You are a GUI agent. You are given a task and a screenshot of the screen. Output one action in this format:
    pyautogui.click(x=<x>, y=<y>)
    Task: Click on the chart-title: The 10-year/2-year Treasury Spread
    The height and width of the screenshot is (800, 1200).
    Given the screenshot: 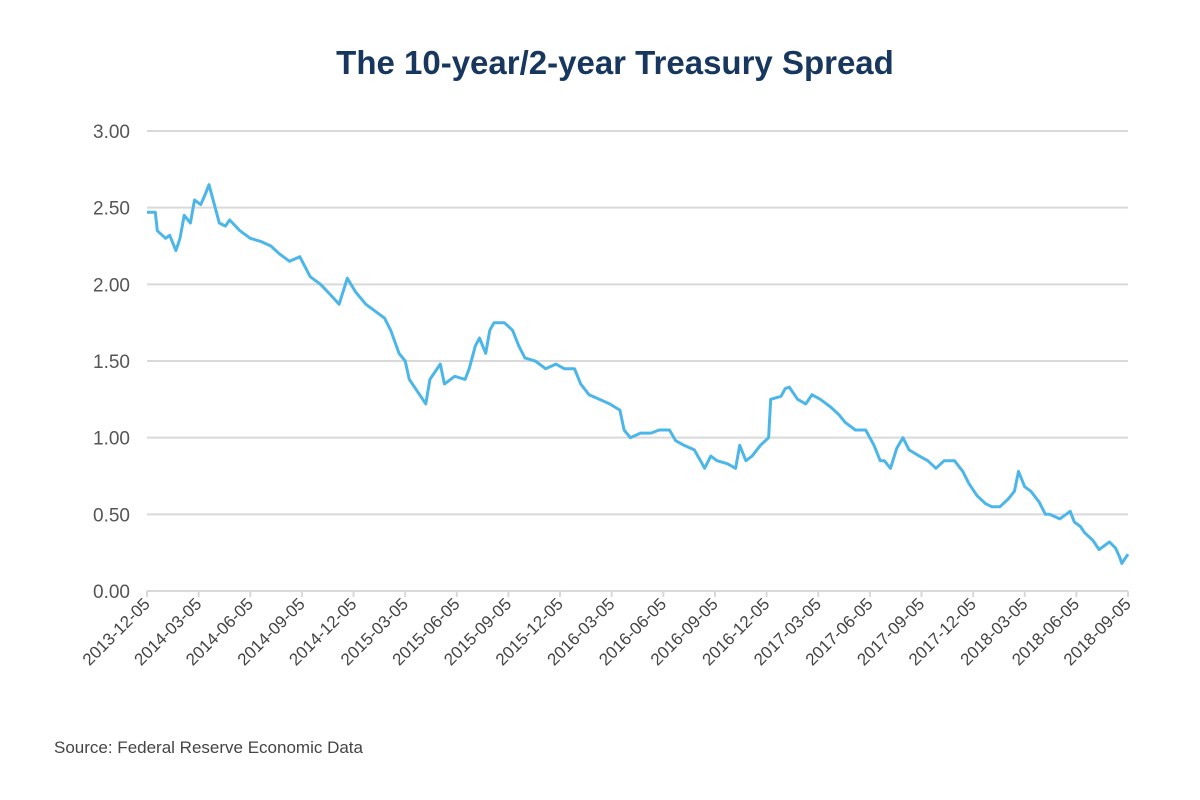 What is the action you would take?
    pyautogui.click(x=615, y=62)
    